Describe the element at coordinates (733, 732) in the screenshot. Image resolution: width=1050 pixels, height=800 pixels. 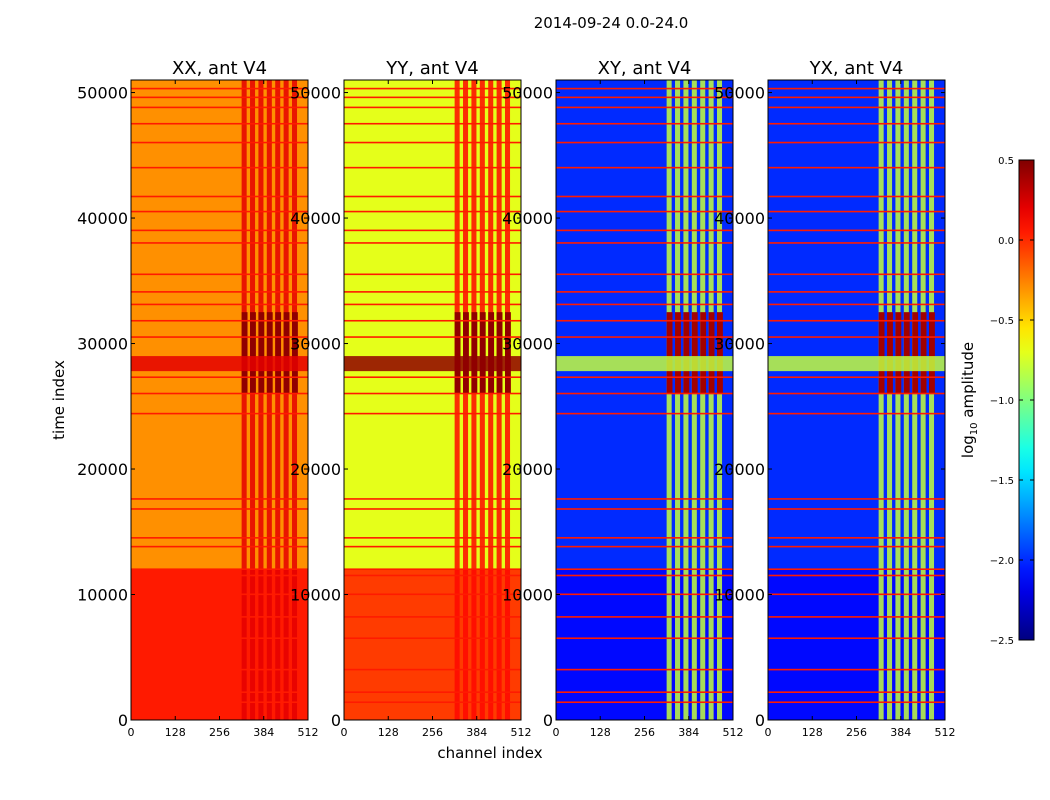
I see `x-tick-label: 512` at that location.